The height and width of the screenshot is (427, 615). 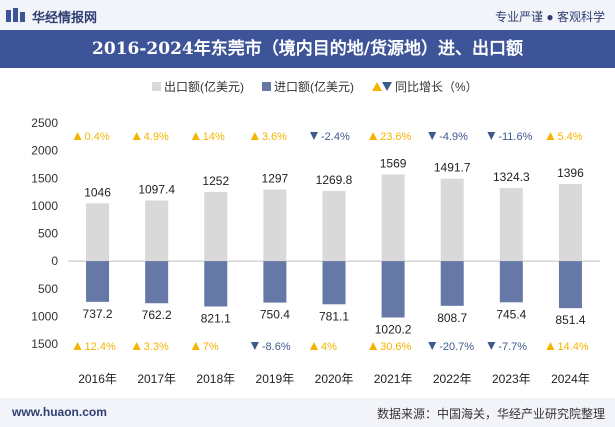 I want to click on data-source: 数据来源：中国海关，华经产业研究院整理, so click(x=490, y=414).